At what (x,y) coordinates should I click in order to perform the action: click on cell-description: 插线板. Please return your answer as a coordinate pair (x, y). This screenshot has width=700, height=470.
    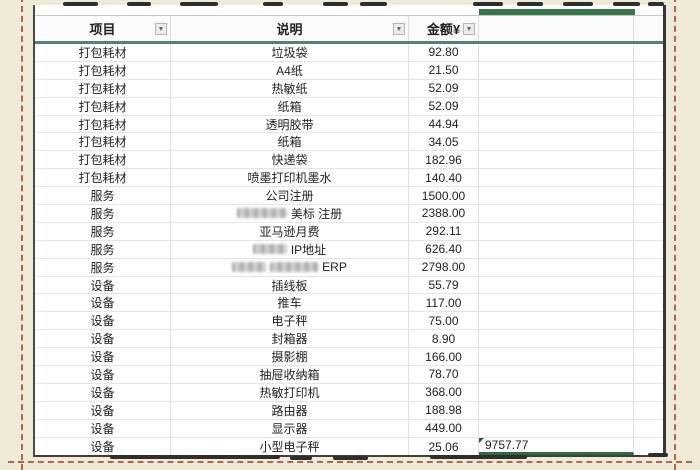
    Looking at the image, I should click on (290, 285).